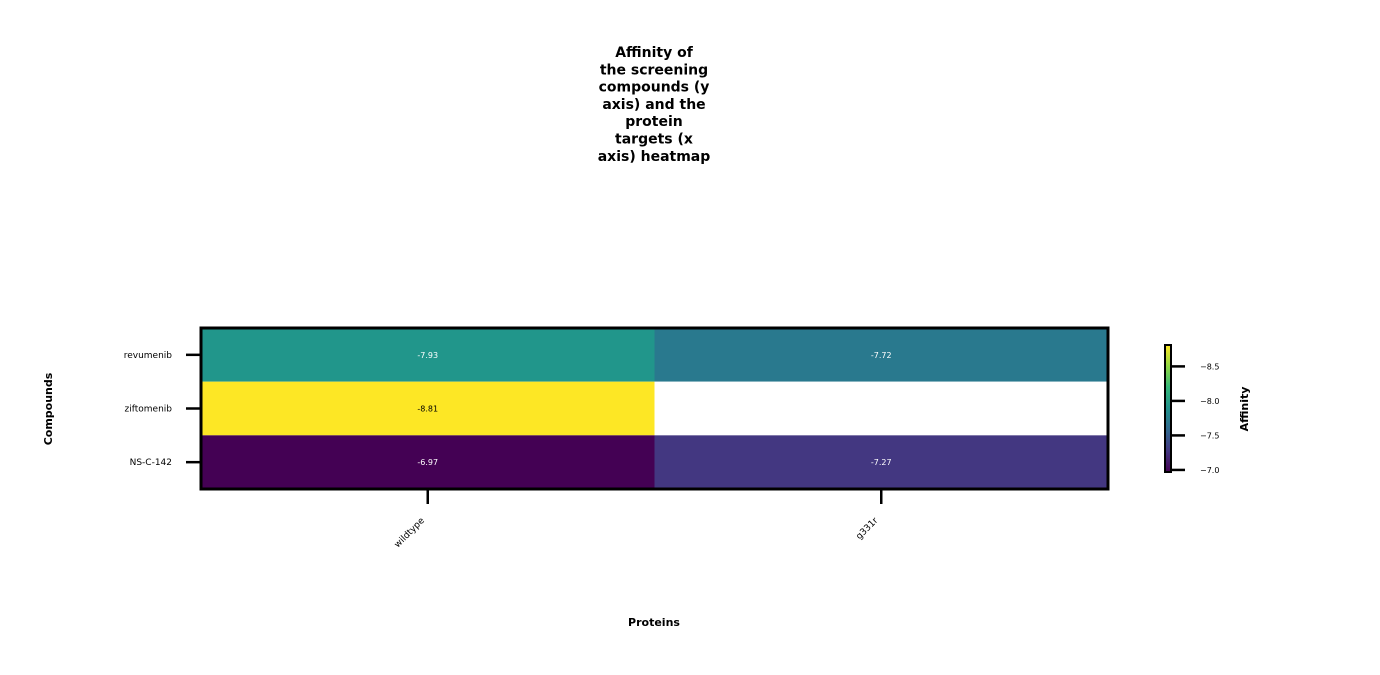  What do you see at coordinates (654, 122) in the screenshot?
I see `chart-title-line: protein` at bounding box center [654, 122].